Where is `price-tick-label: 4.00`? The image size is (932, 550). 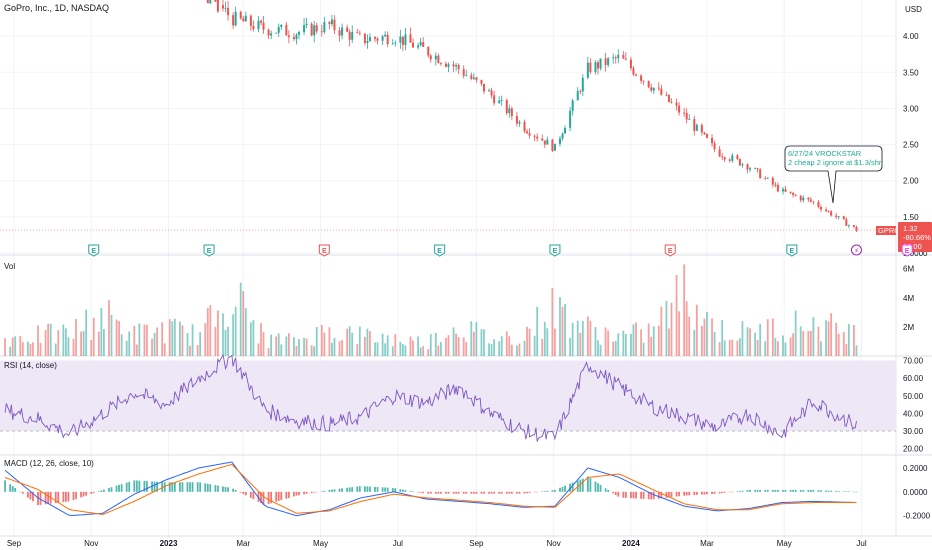 price-tick-label: 4.00 is located at coordinates (911, 36).